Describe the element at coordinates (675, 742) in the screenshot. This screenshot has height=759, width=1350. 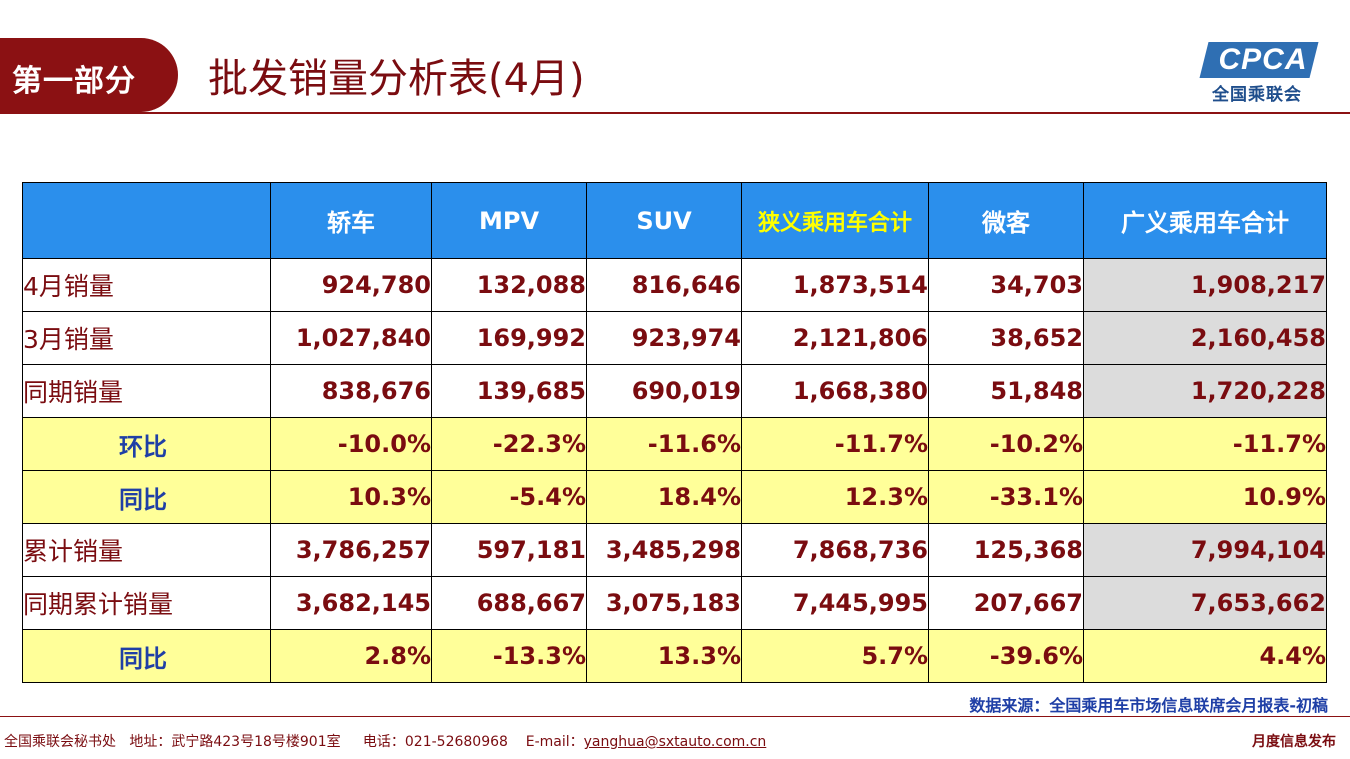
I see `footer-email-link: yanghua@sxtauto.com.cn` at that location.